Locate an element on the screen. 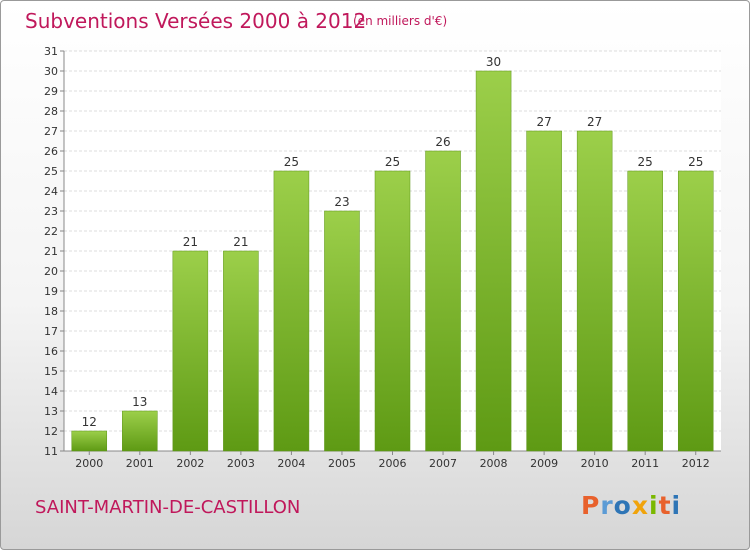 This screenshot has height=550, width=750. logo-letter: t is located at coordinates (665, 505).